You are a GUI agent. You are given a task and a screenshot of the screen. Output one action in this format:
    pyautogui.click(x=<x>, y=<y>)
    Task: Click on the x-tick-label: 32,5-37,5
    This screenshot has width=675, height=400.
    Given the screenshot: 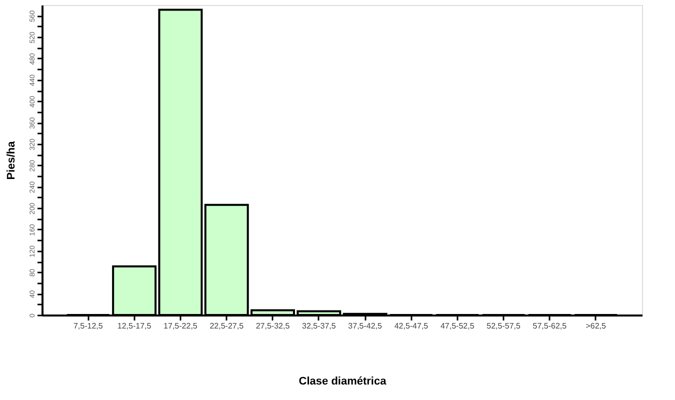 What is the action you would take?
    pyautogui.click(x=319, y=326)
    